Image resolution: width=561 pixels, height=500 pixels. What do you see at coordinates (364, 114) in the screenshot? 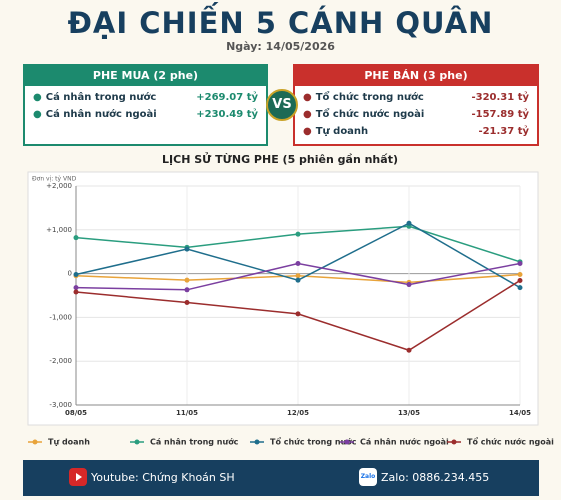
I see `item-name: Tổ chức nước ngoài` at bounding box center [364, 114].